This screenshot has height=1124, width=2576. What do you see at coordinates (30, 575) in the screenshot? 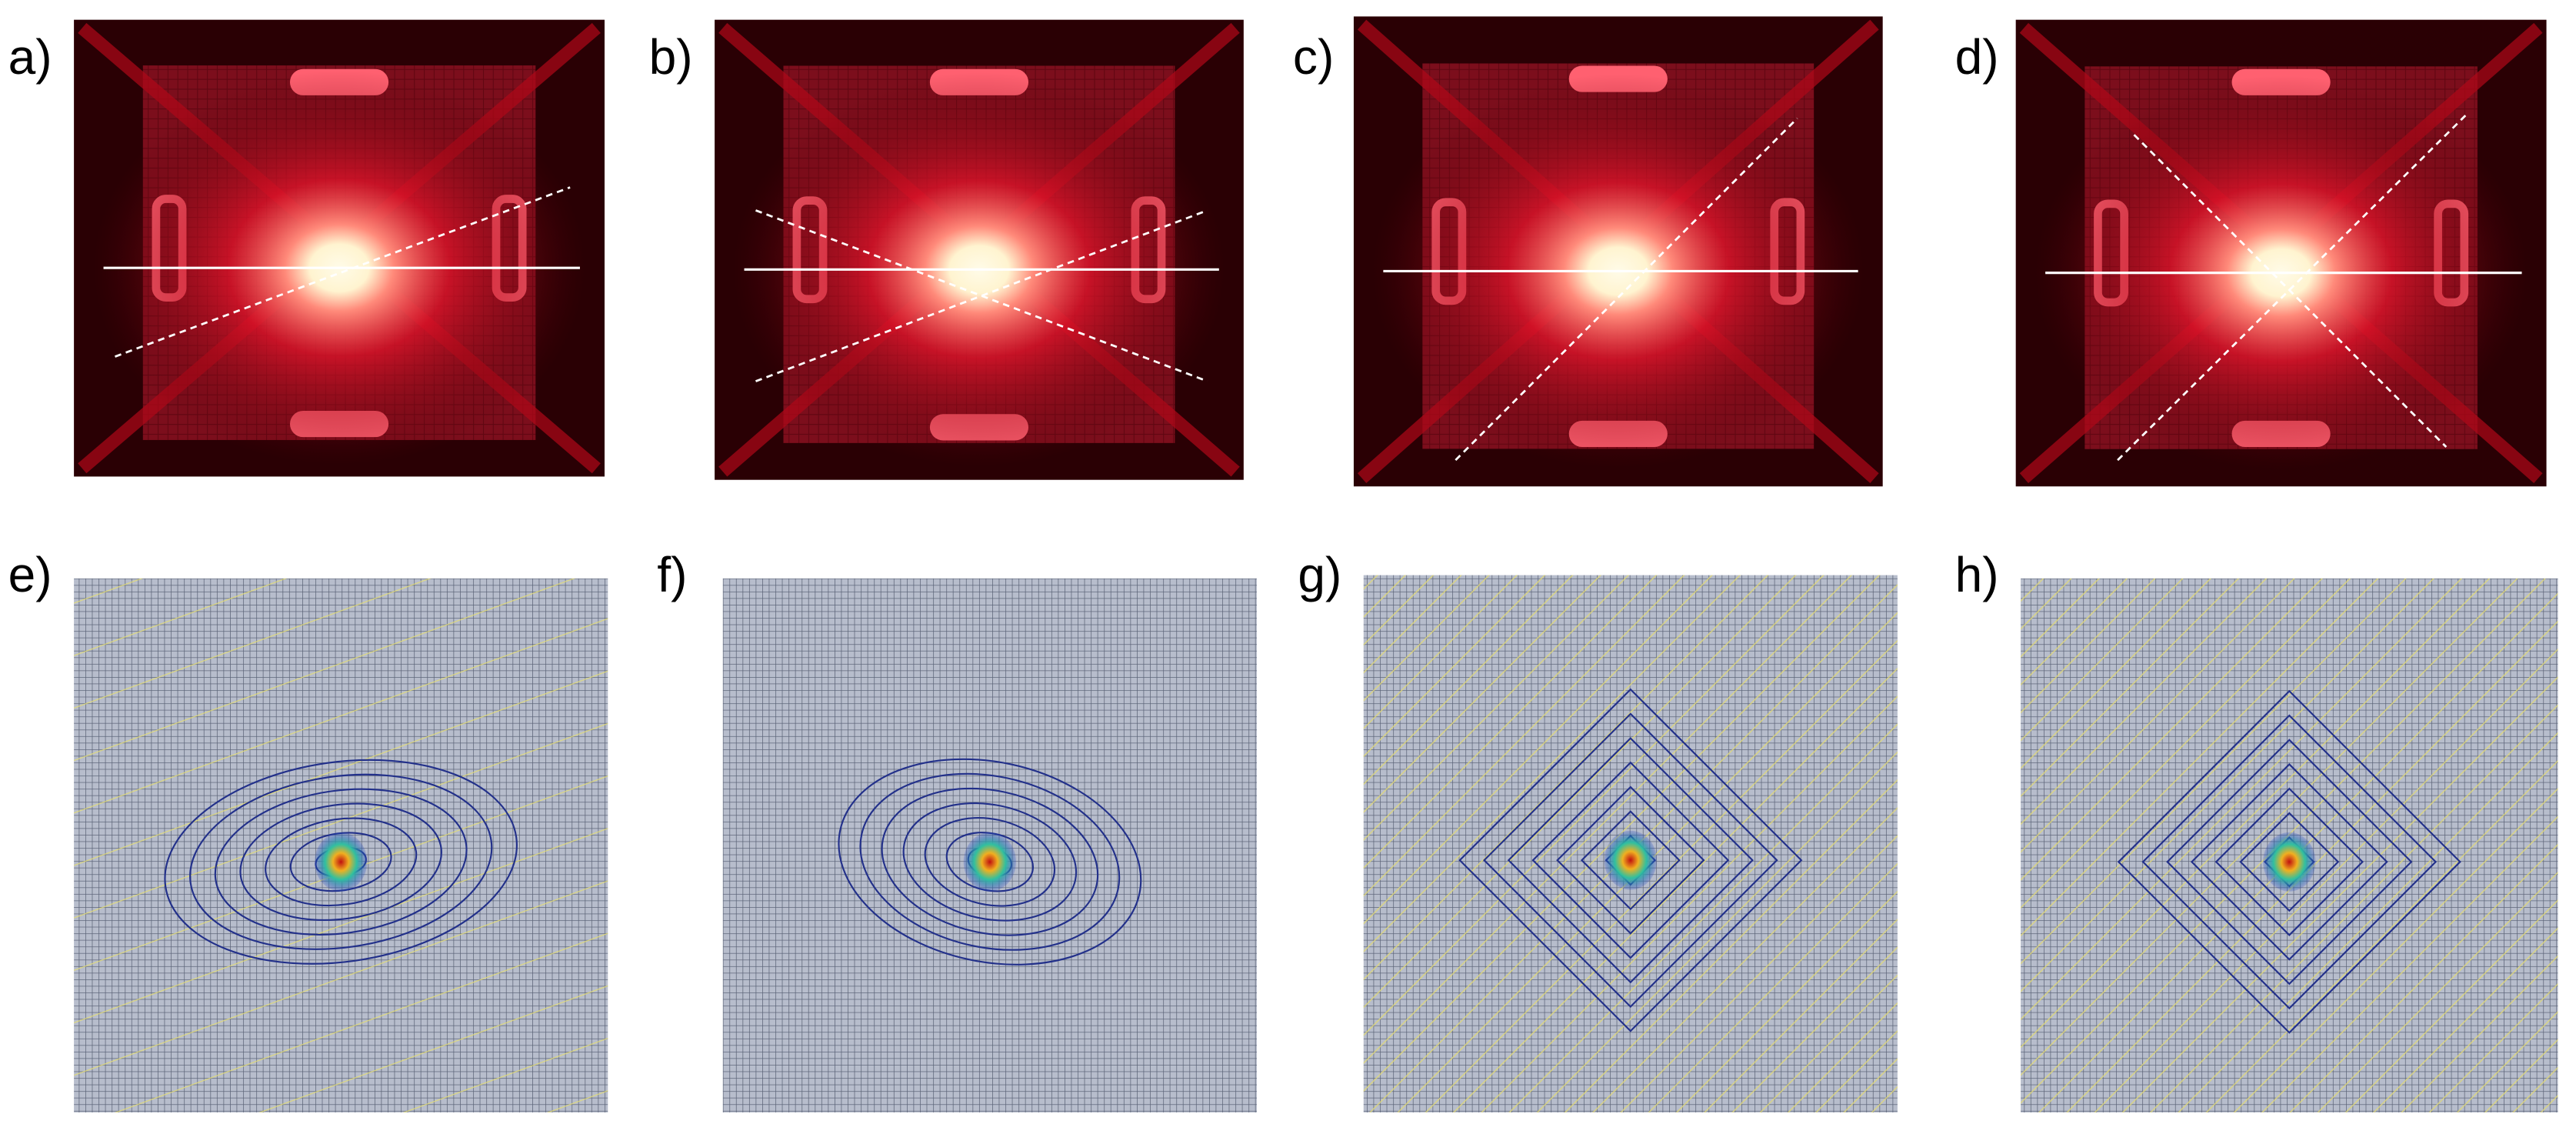
I see `panel-label: e)` at bounding box center [30, 575].